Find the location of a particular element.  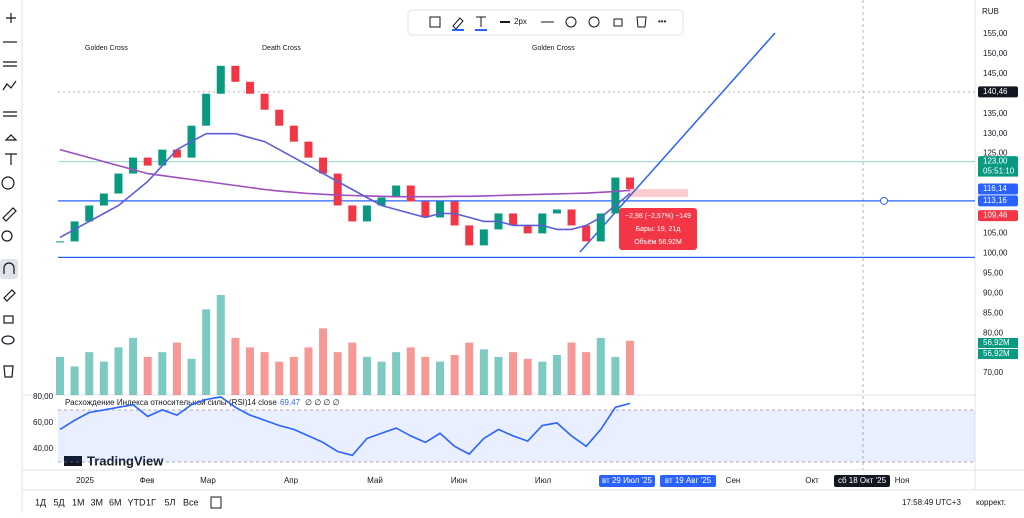

text-tool is located at coordinates (11, 159).